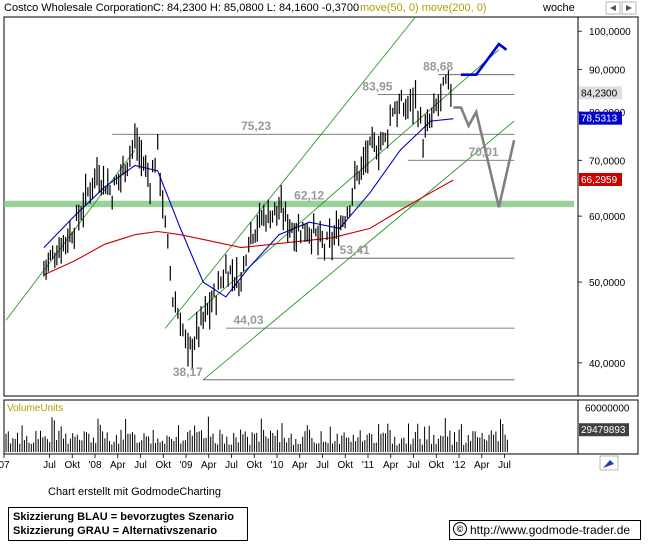 The image size is (656, 550). What do you see at coordinates (629, 8) in the screenshot?
I see `arrow-right-icon` at bounding box center [629, 8].